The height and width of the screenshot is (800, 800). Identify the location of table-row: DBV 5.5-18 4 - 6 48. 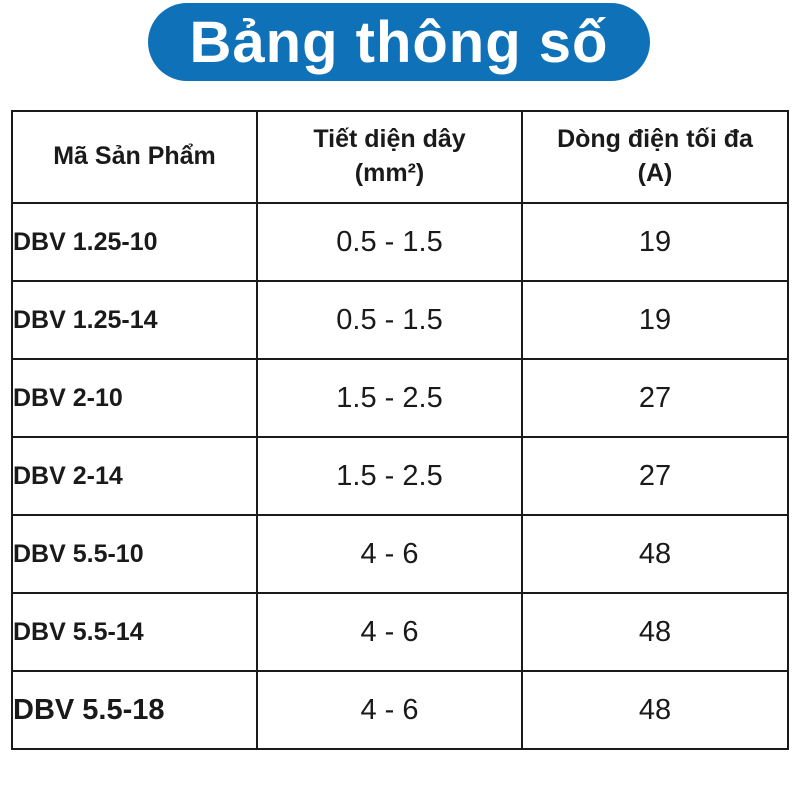
(400, 710).